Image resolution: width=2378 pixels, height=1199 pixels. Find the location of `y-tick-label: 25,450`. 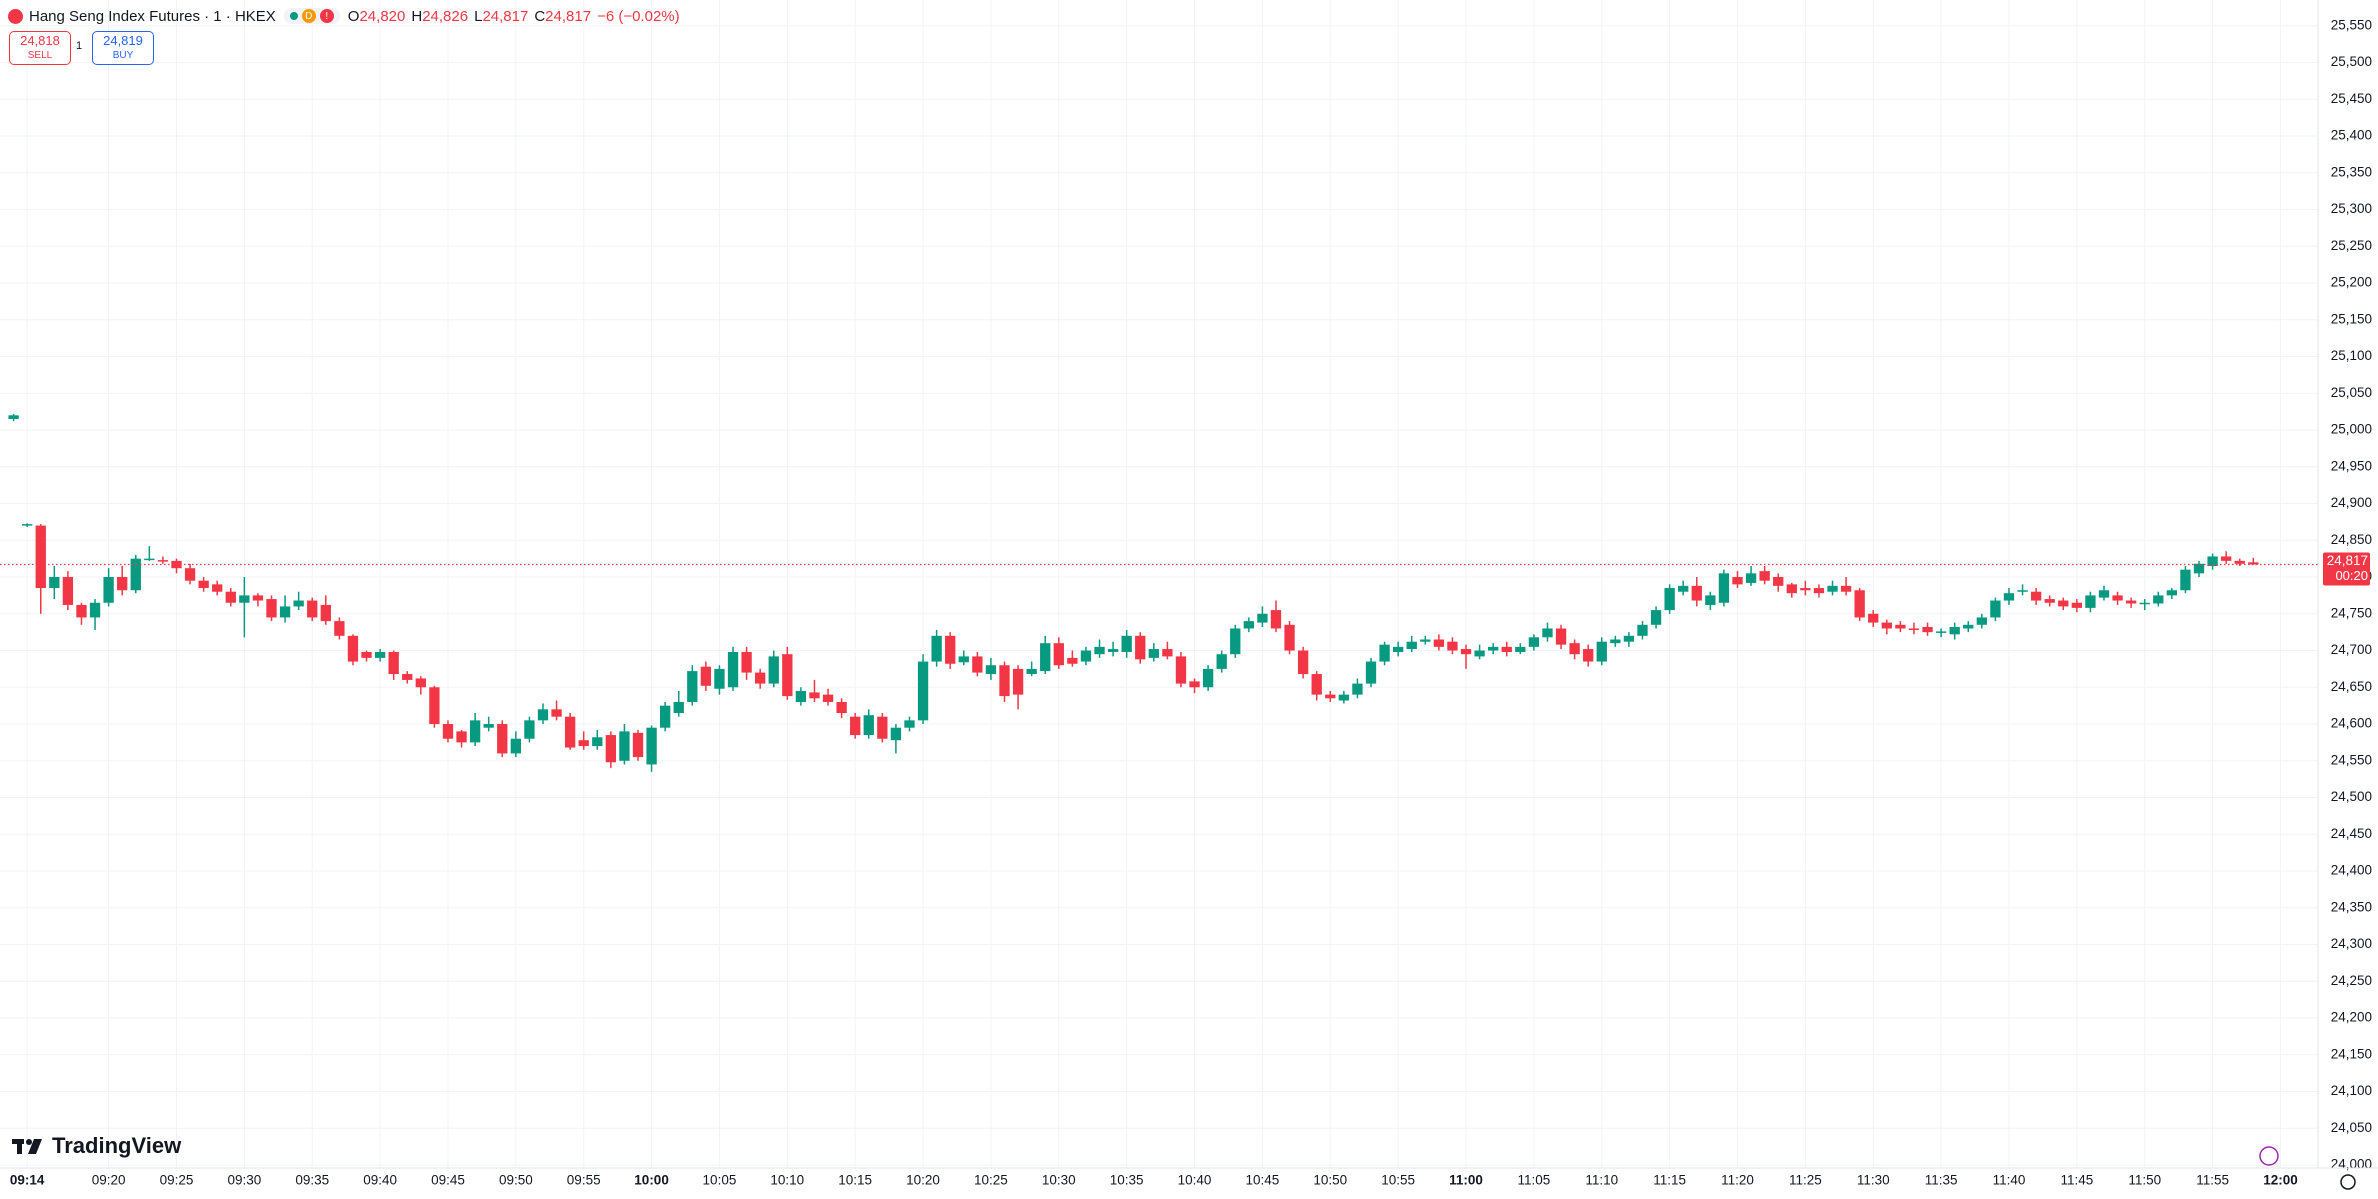

y-tick-label: 25,450 is located at coordinates (2351, 98).